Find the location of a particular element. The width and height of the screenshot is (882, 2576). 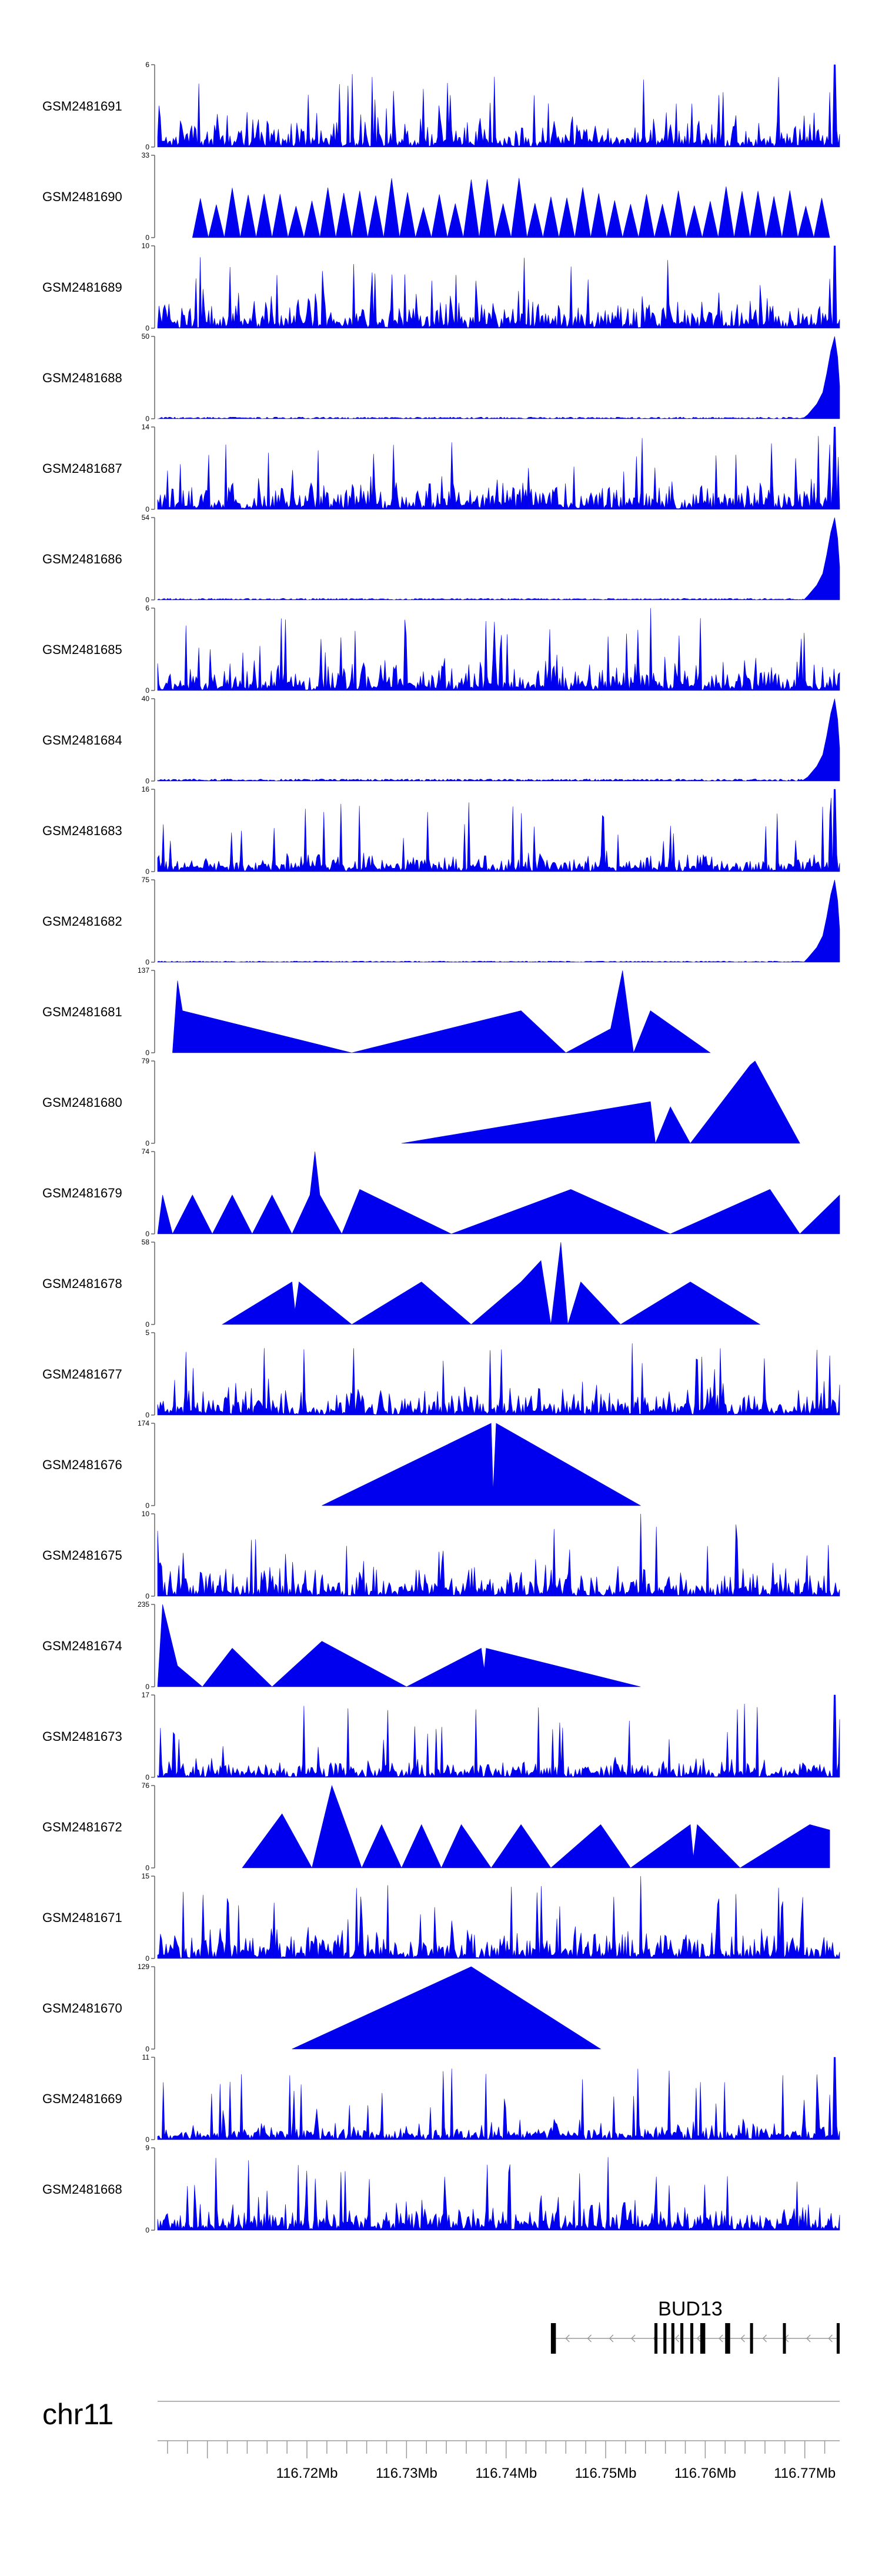

track-label: GSM2481675 is located at coordinates (82, 1555).